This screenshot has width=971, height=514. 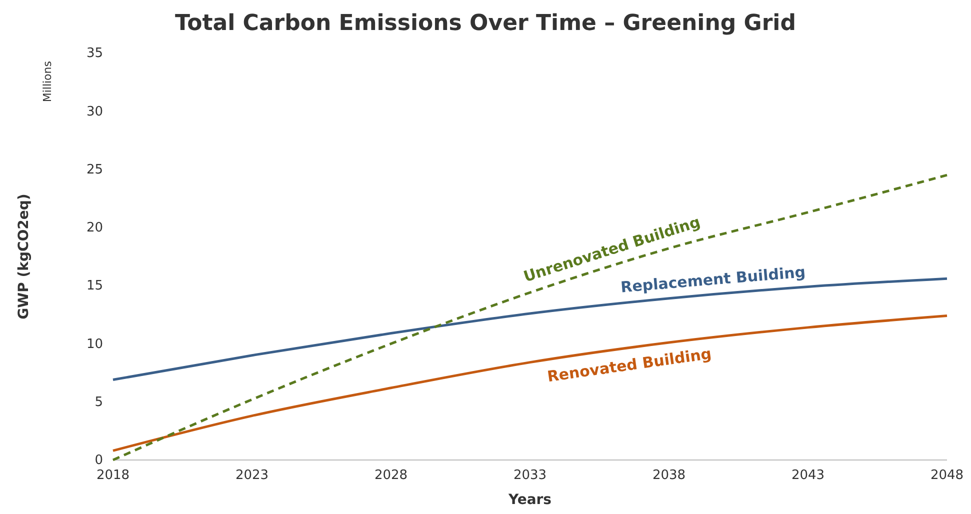 I want to click on text: Millions, so click(x=47, y=81).